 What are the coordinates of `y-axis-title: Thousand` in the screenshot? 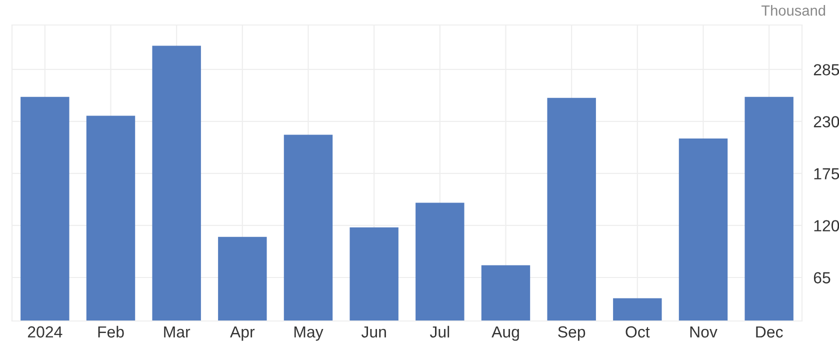 It's located at (793, 10).